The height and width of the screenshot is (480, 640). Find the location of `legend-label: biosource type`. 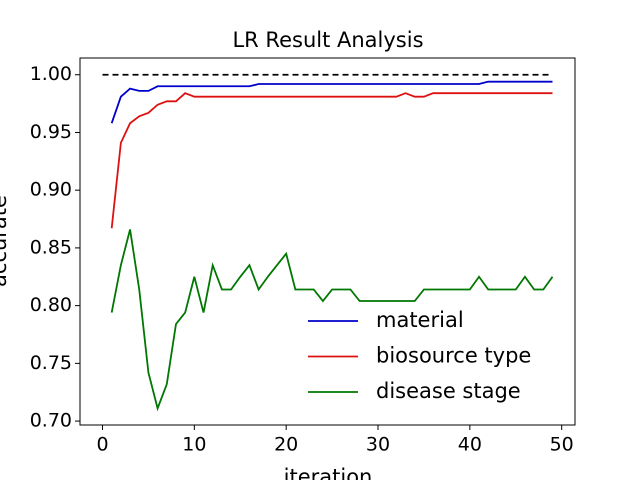

legend-label: biosource type is located at coordinates (453, 356).